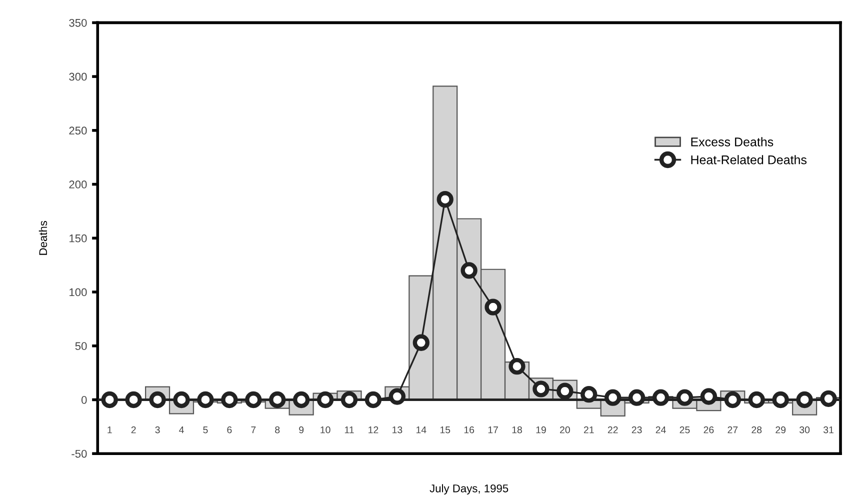 The image size is (849, 504). What do you see at coordinates (469, 430) in the screenshot?
I see `x-tick-label: 16` at bounding box center [469, 430].